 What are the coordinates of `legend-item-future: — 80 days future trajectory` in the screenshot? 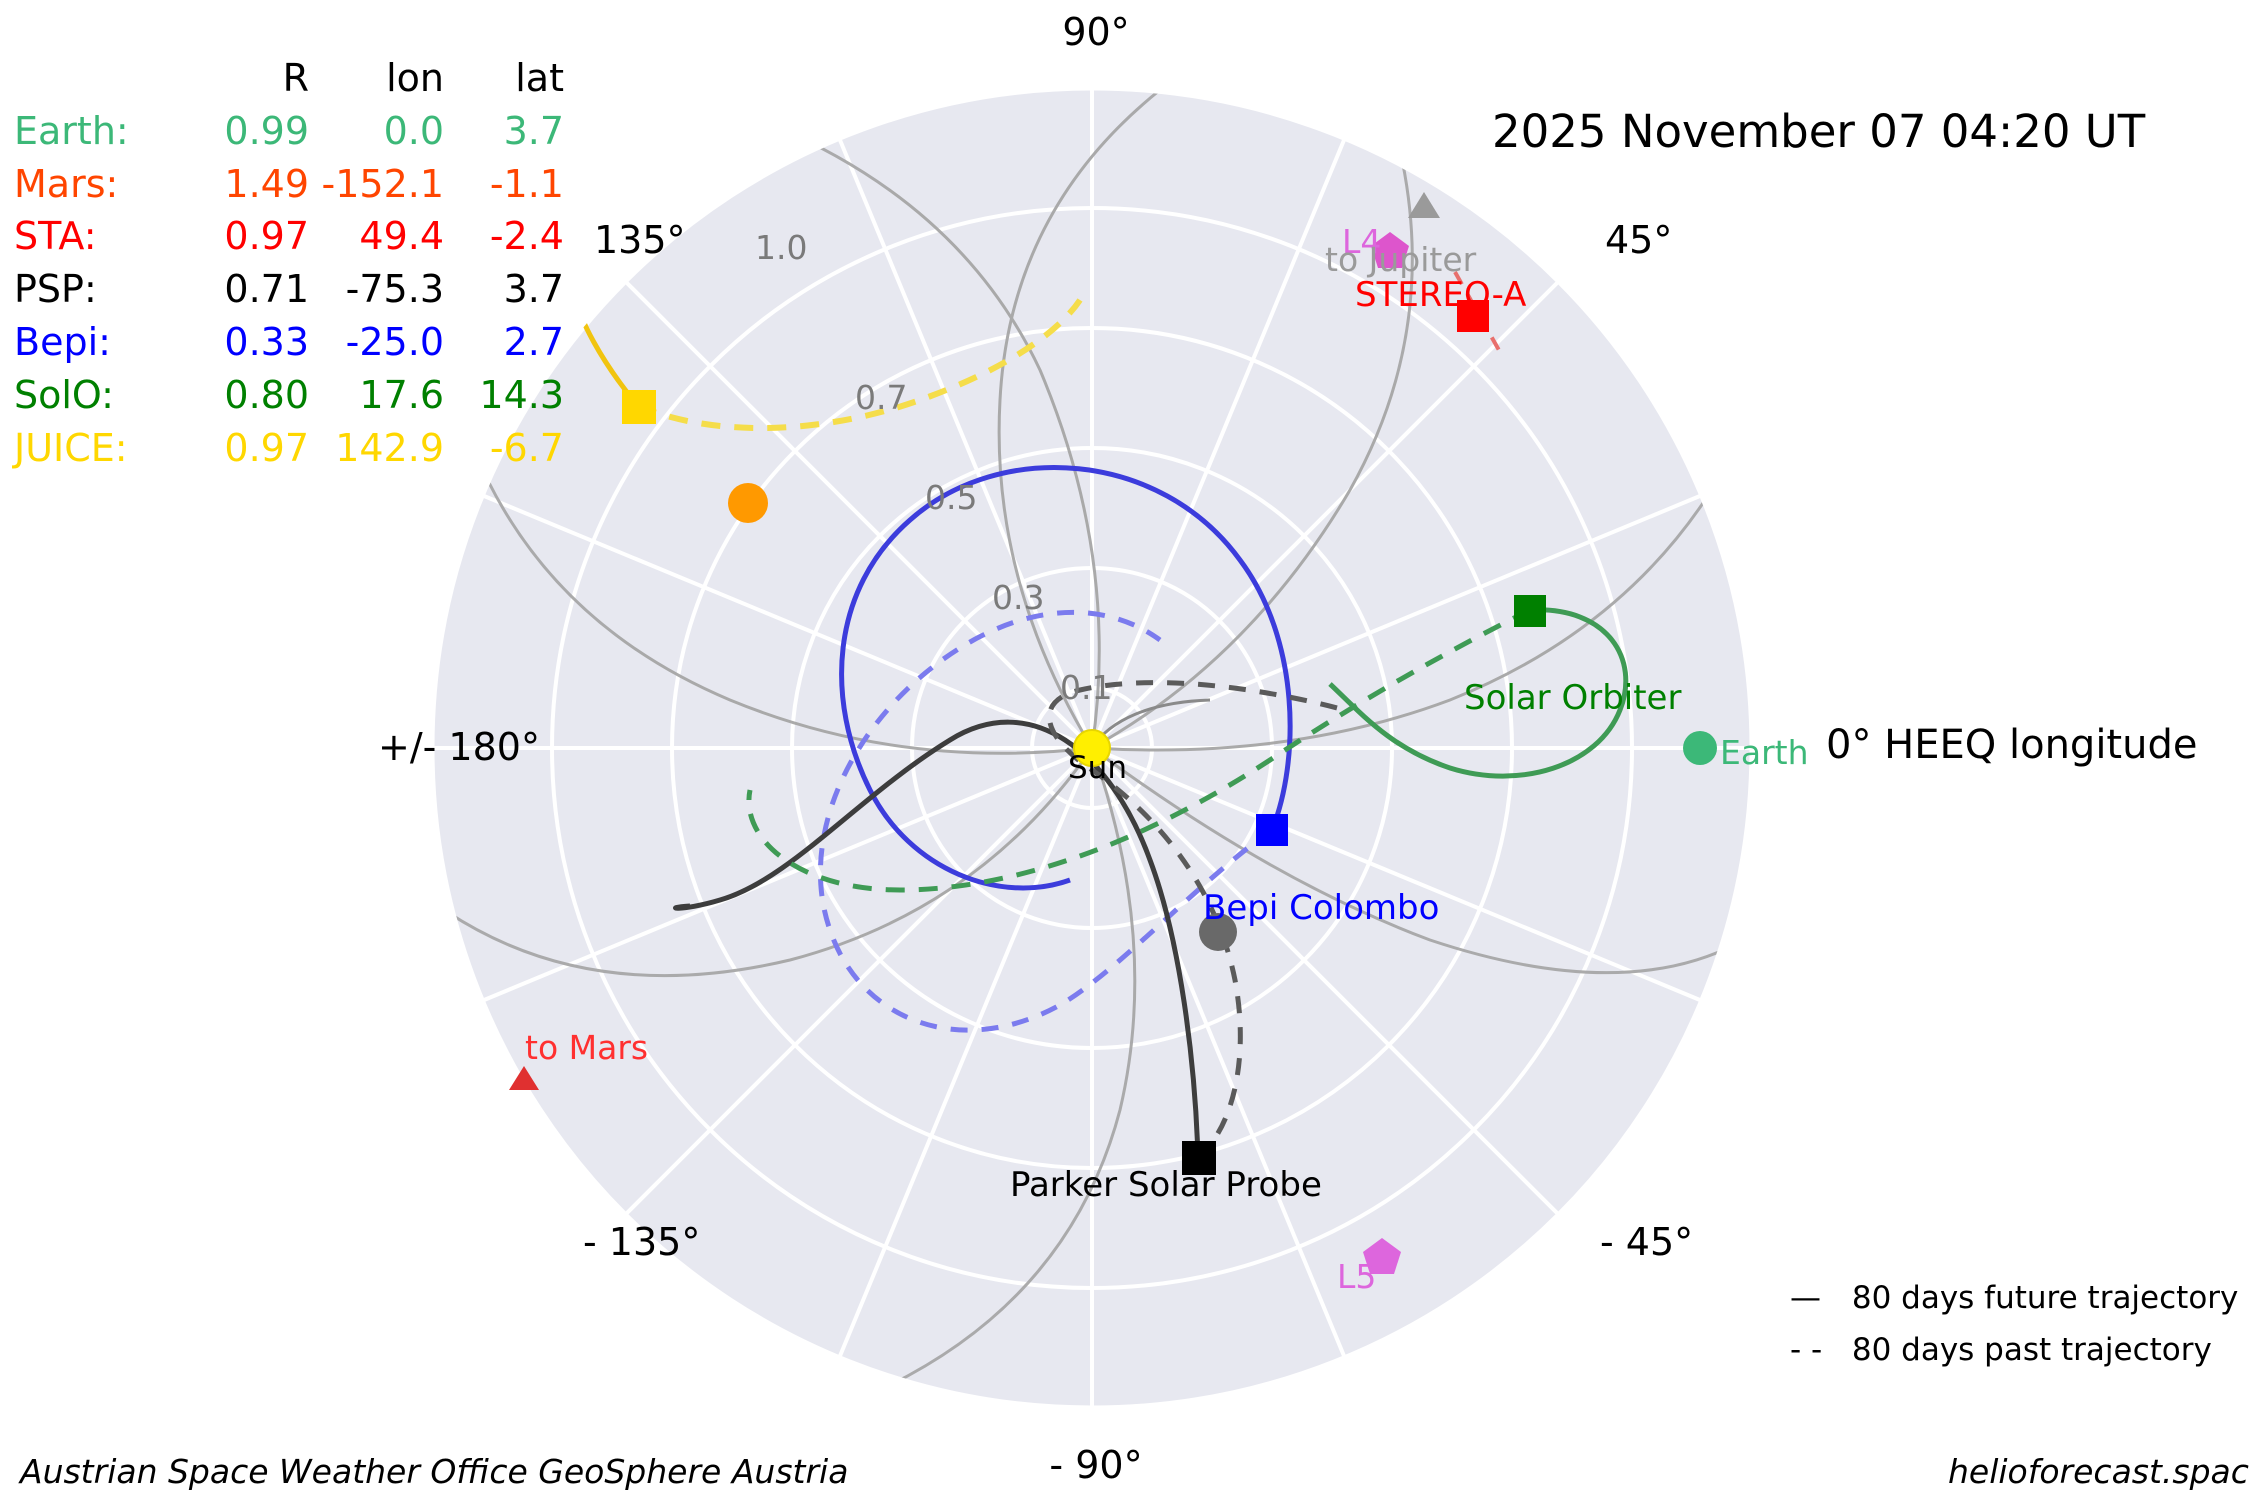 It's located at (2014, 1298).